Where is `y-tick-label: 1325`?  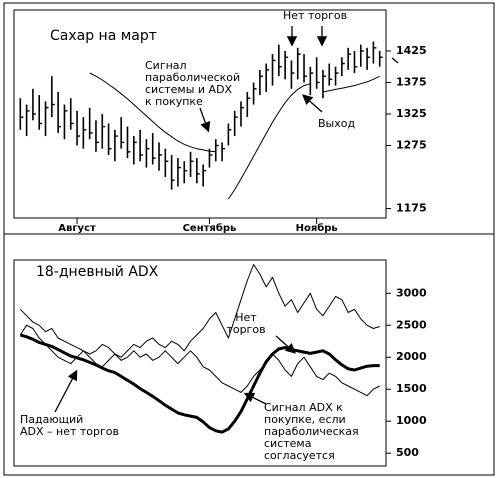
y-tick-label: 1325 is located at coordinates (411, 113).